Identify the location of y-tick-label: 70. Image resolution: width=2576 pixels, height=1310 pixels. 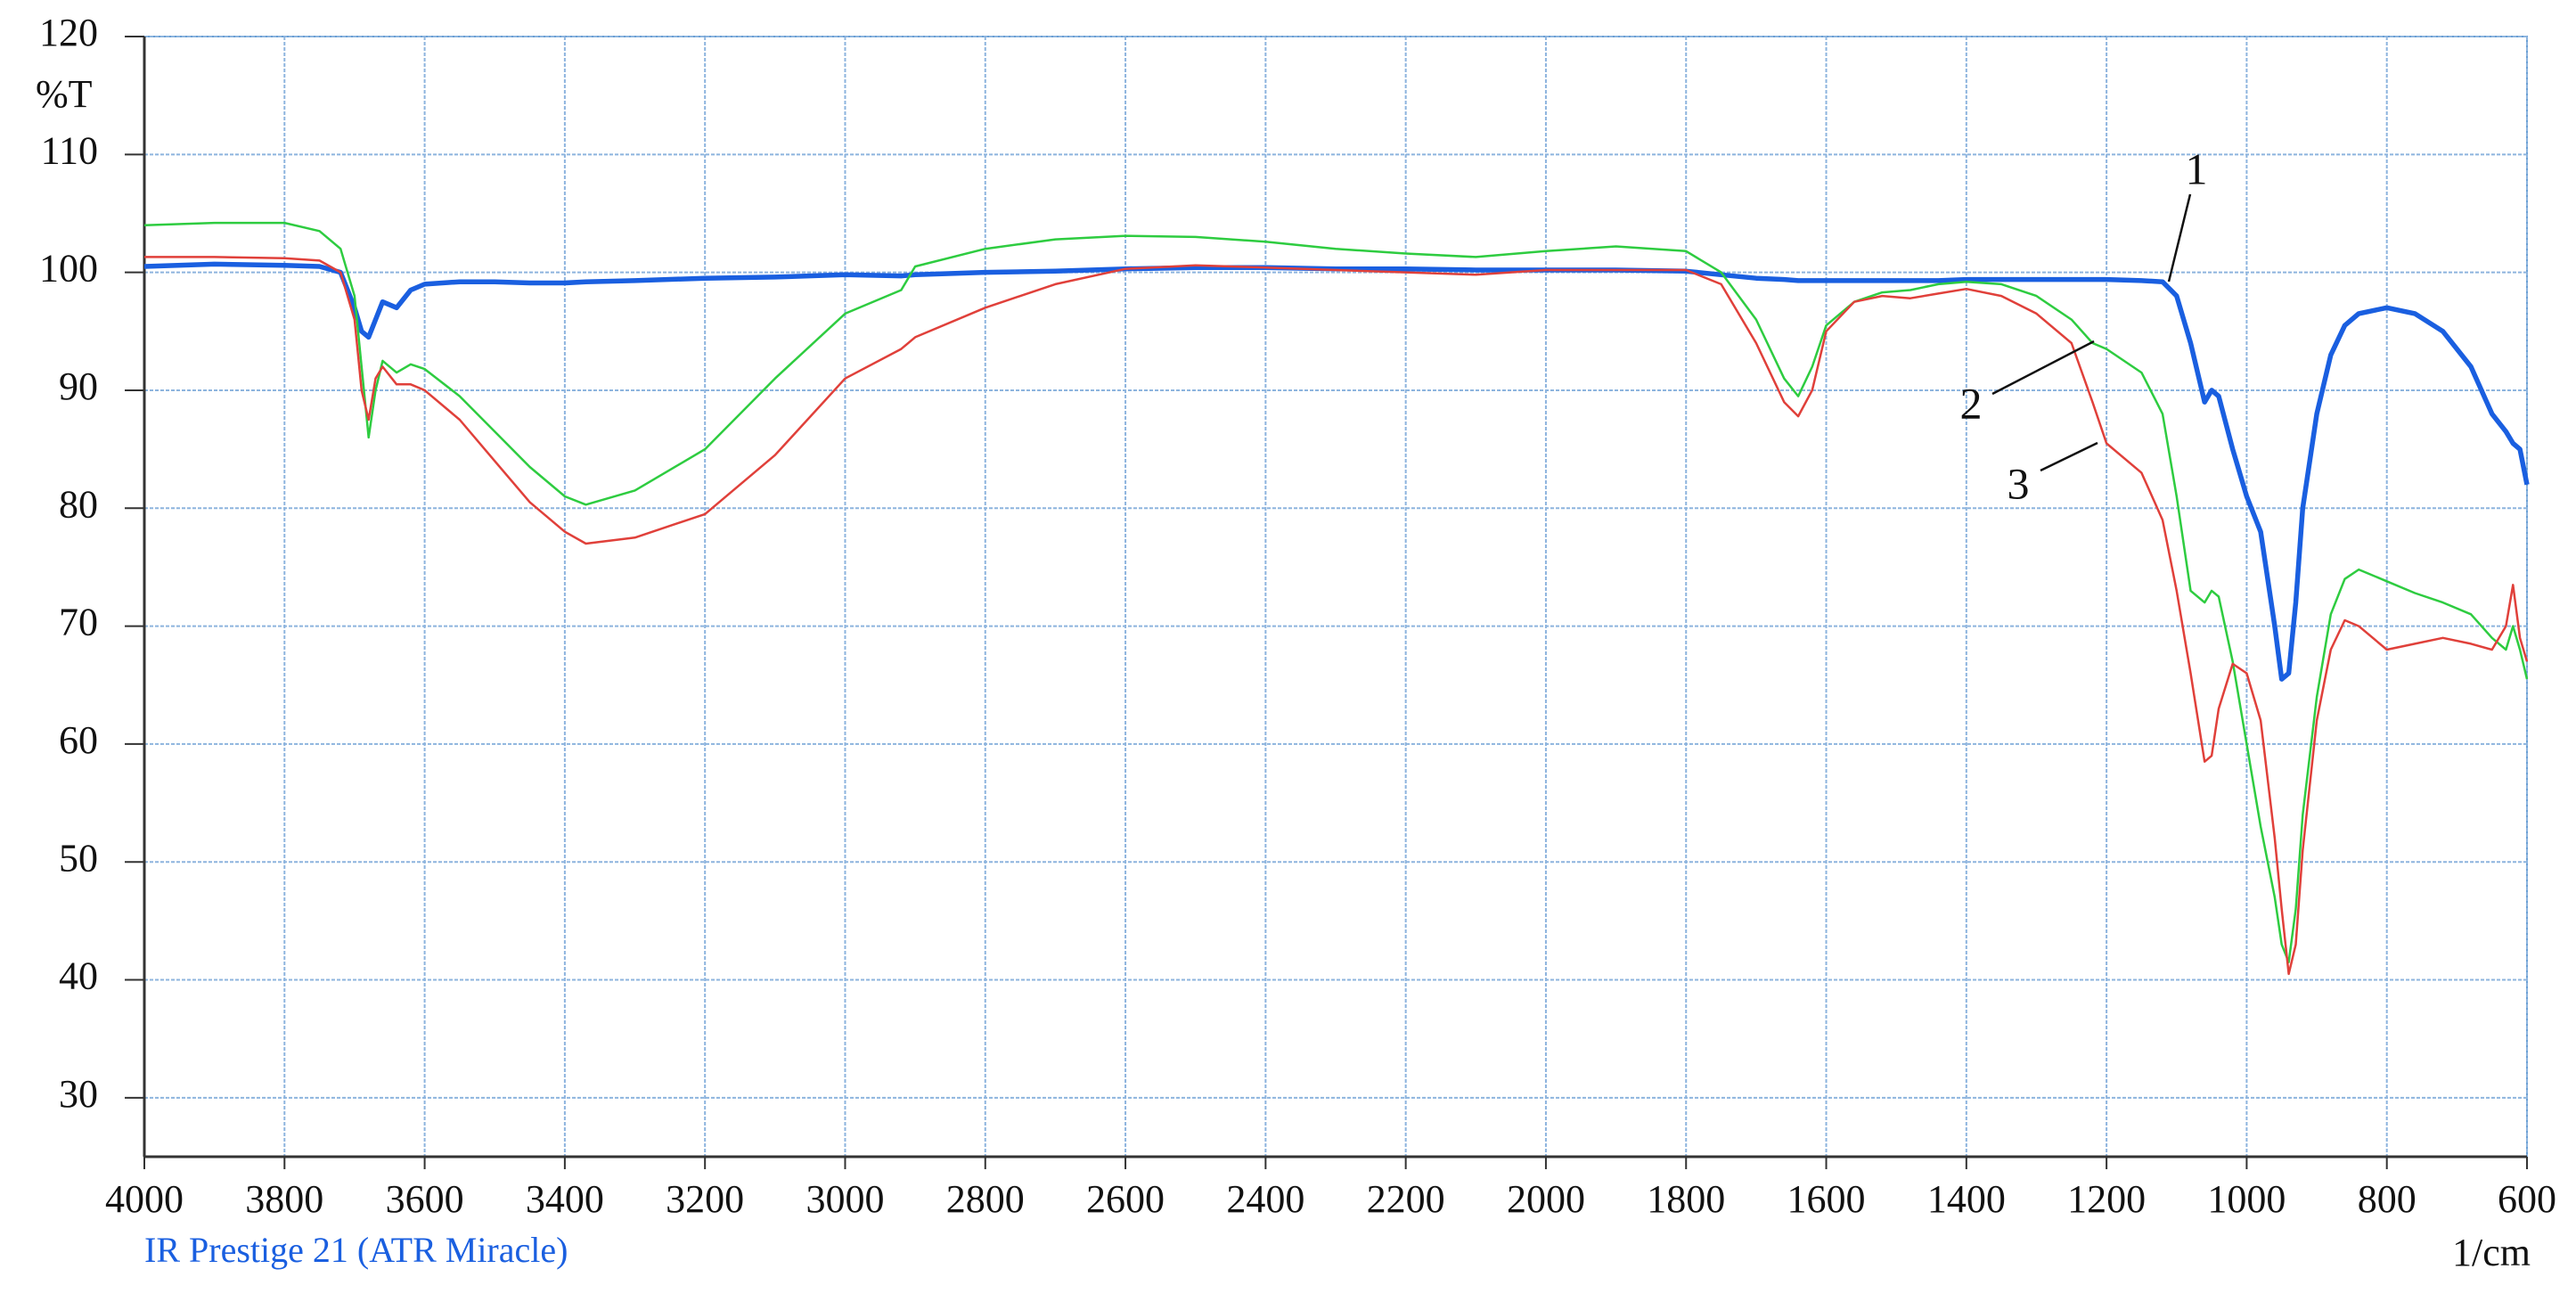
(78, 622).